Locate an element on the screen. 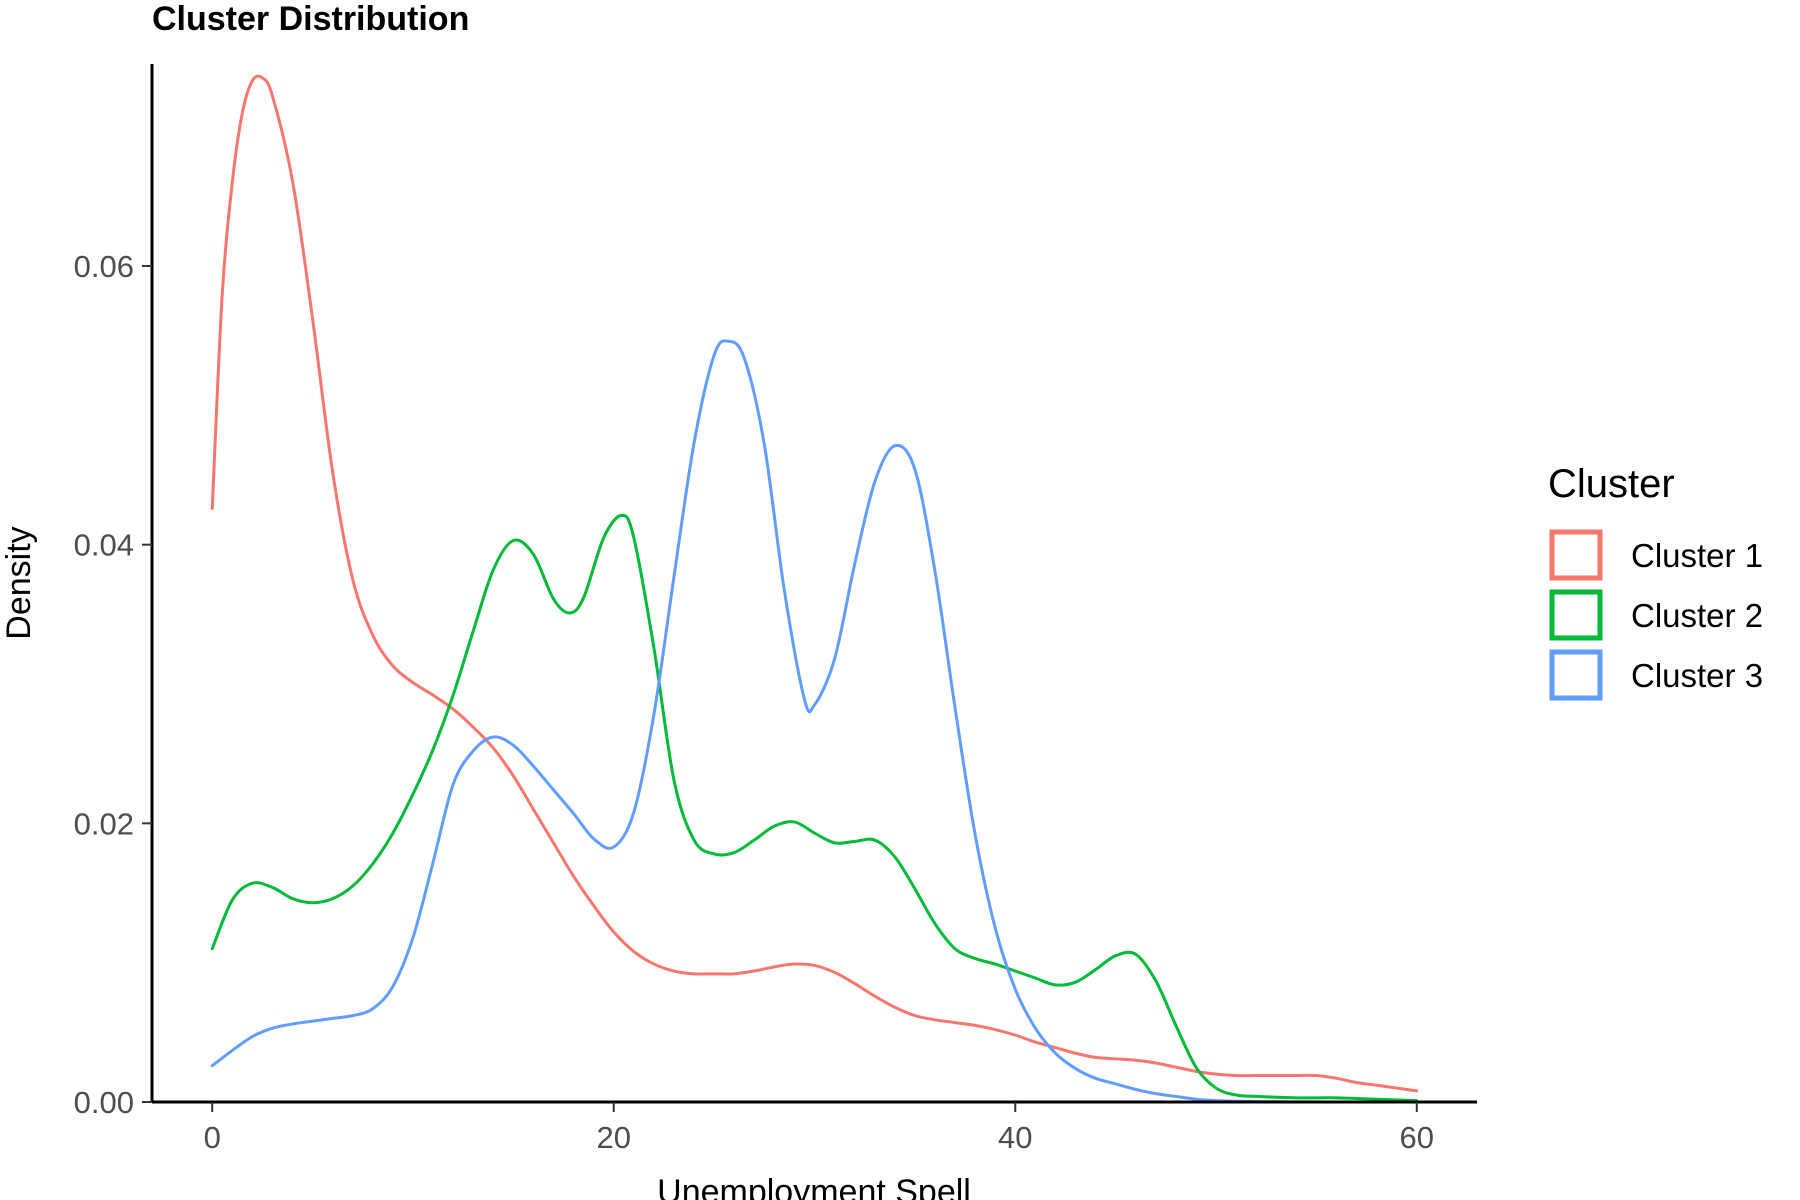  legend-title: Cluster is located at coordinates (1611, 484).